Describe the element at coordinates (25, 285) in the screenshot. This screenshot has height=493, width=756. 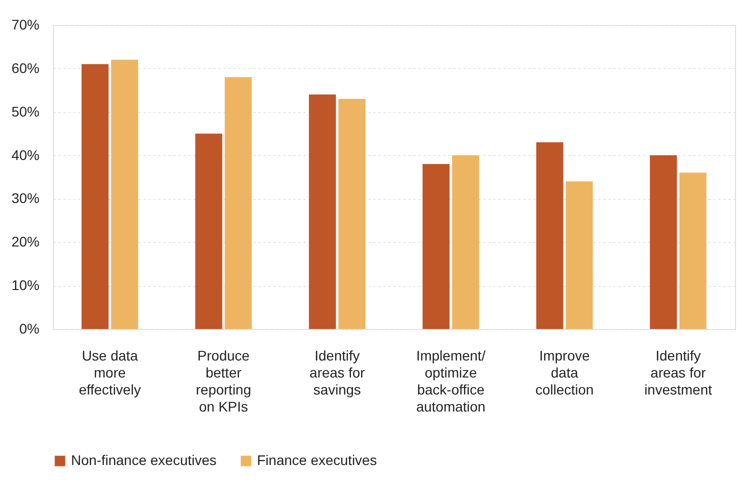
I see `y-tick-label: 10%` at that location.